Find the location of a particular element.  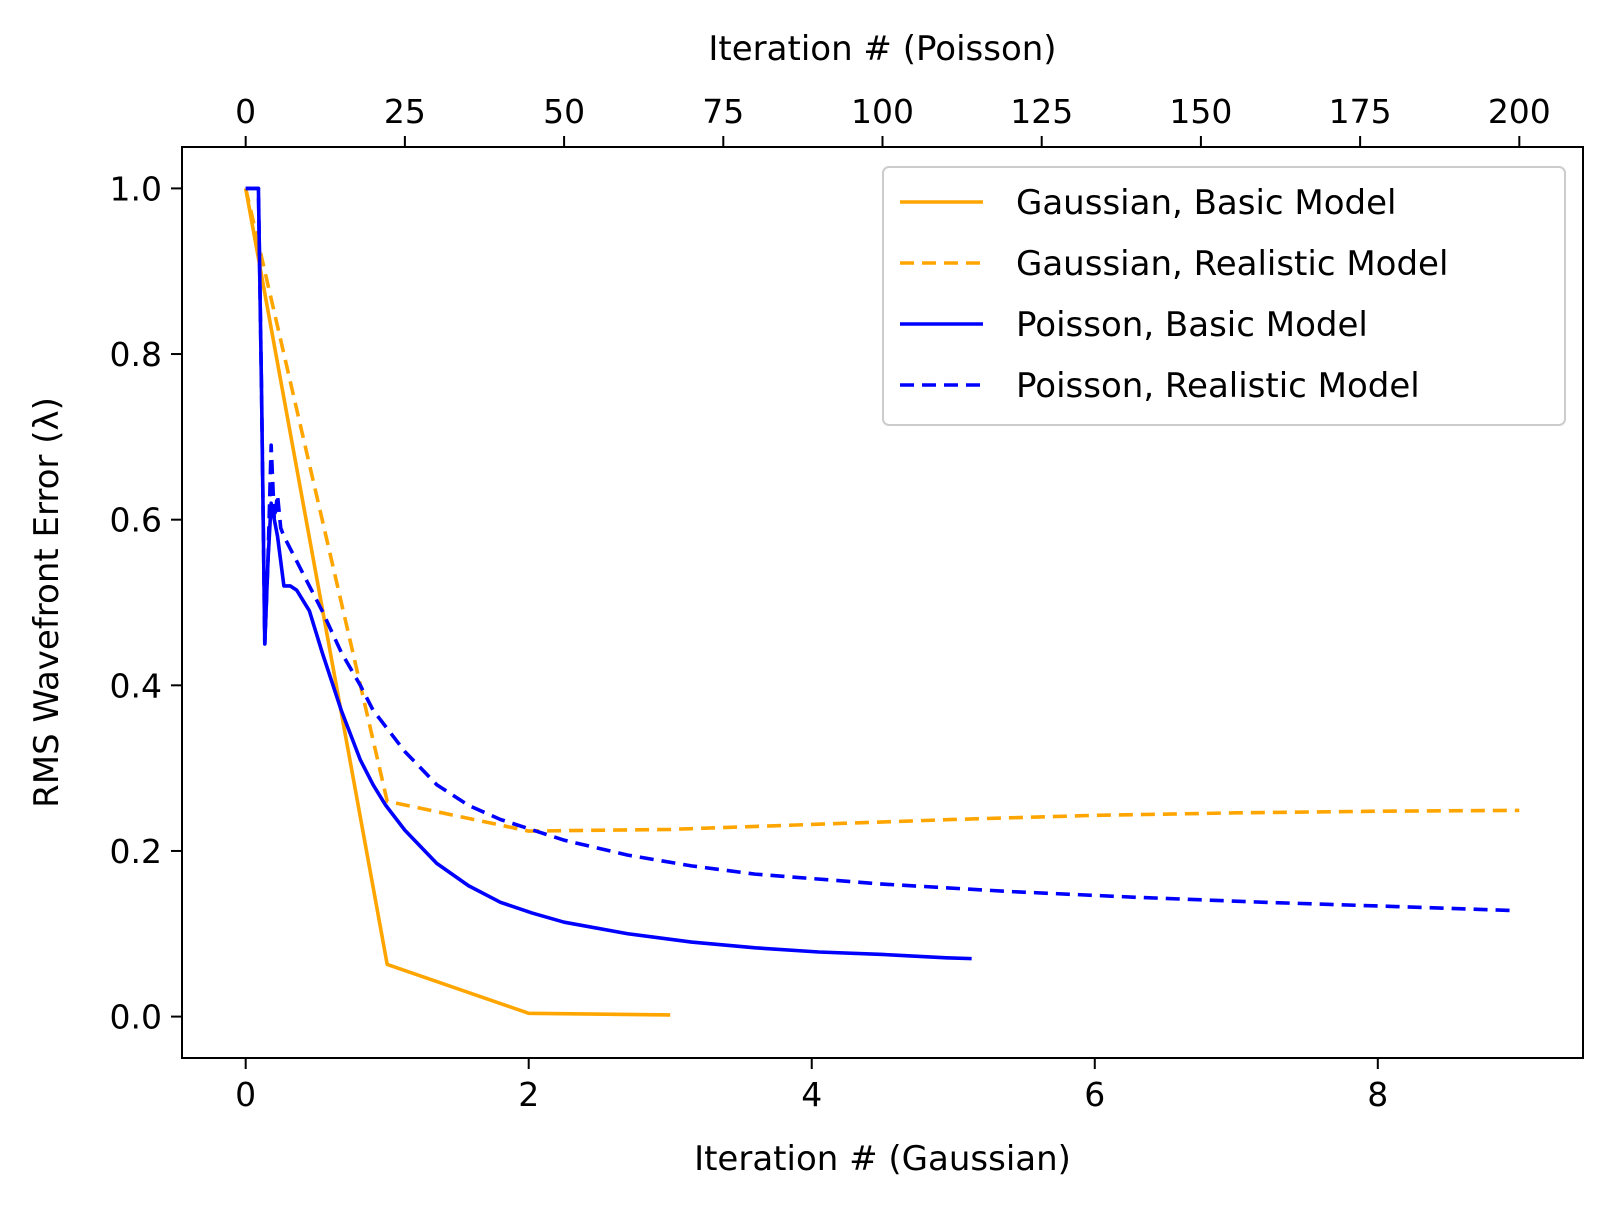

x-axis-label: Iteration # (Gaussian) is located at coordinates (882, 1159).